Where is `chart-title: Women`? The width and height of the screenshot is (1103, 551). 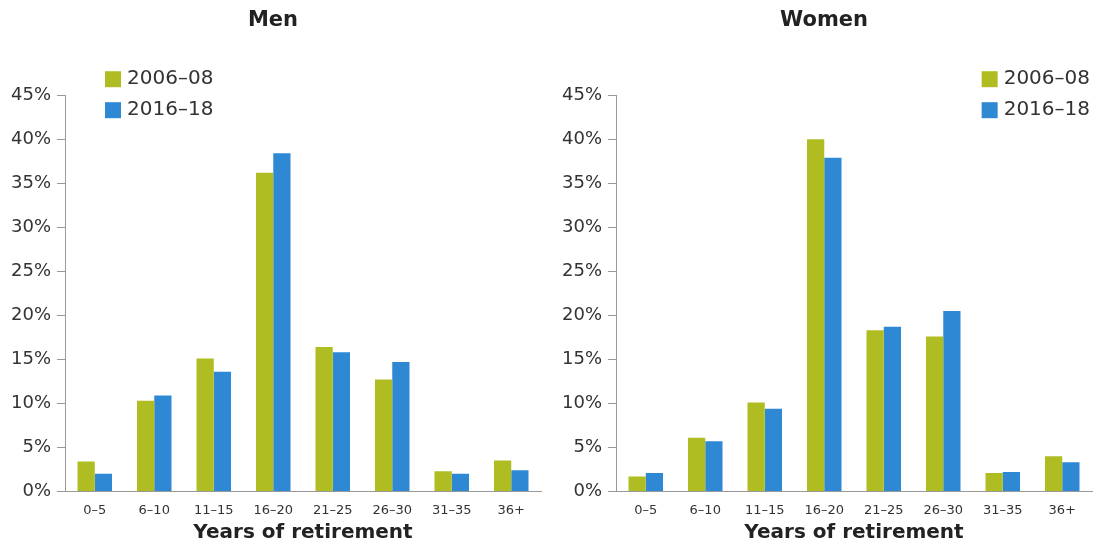 chart-title: Women is located at coordinates (824, 19).